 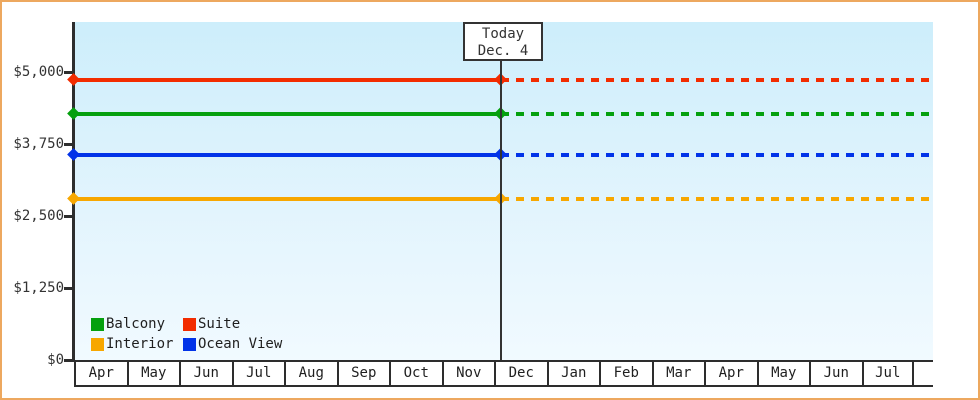 I want to click on legend-item-ocean-view: Ocean View, so click(x=232, y=344).